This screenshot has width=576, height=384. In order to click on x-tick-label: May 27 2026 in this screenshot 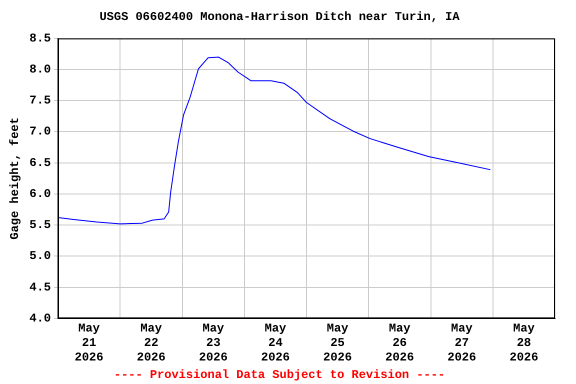, I will do `click(461, 343)`.